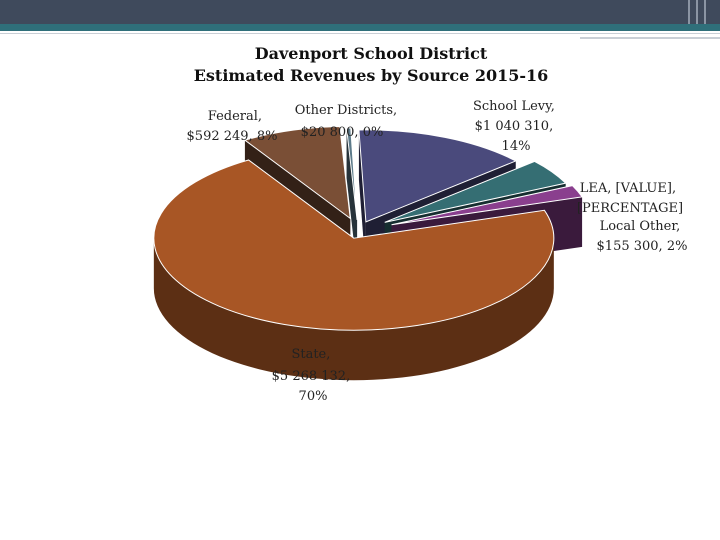 The height and width of the screenshot is (540, 720). What do you see at coordinates (640, 226) in the screenshot?
I see `slice-label-local-other-line-1: Local Other,` at bounding box center [640, 226].